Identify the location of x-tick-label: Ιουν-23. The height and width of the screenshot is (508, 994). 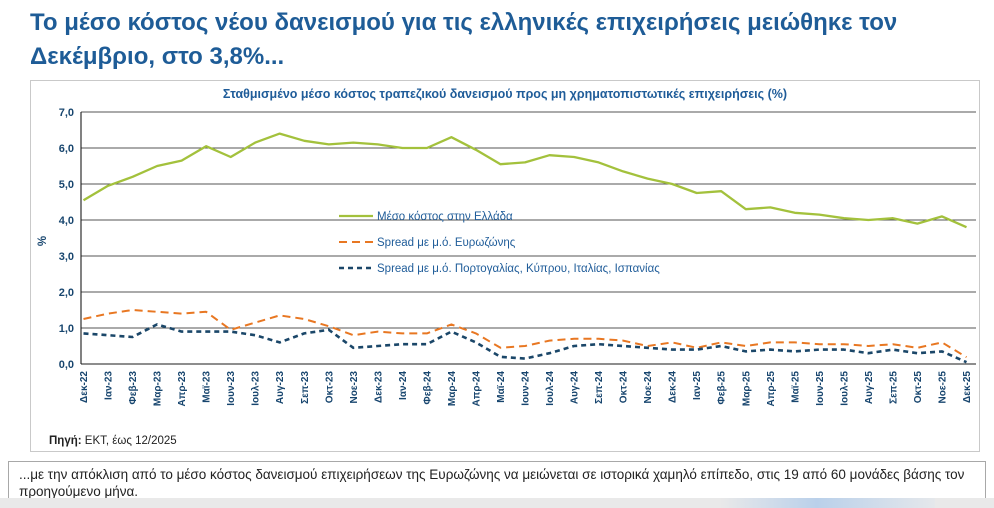
(231, 388).